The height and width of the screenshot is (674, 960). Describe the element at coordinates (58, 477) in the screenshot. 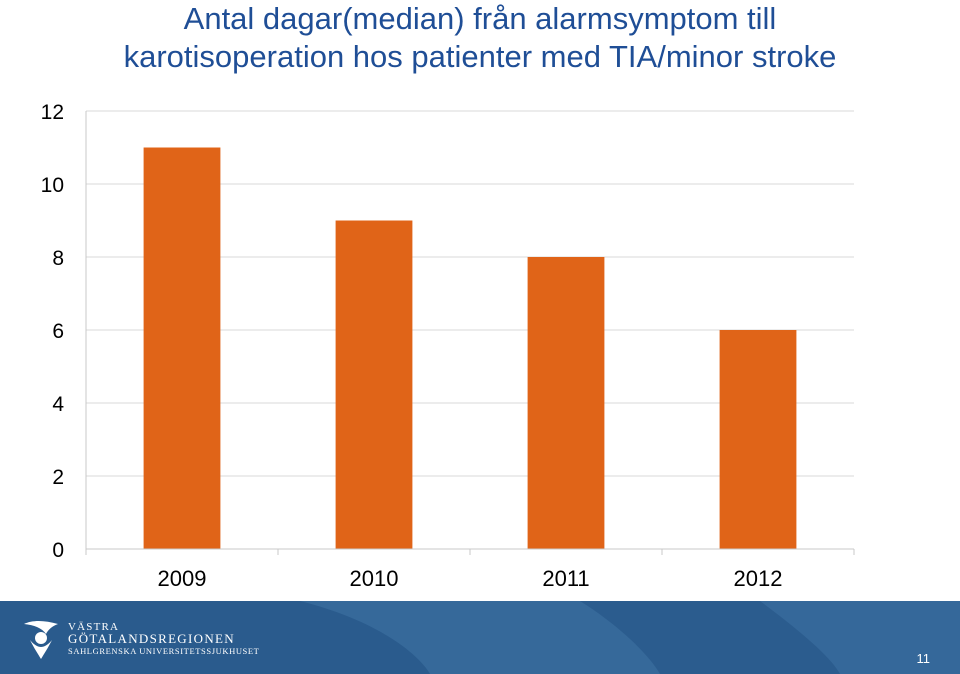

I see `y-tick-label: 2` at that location.